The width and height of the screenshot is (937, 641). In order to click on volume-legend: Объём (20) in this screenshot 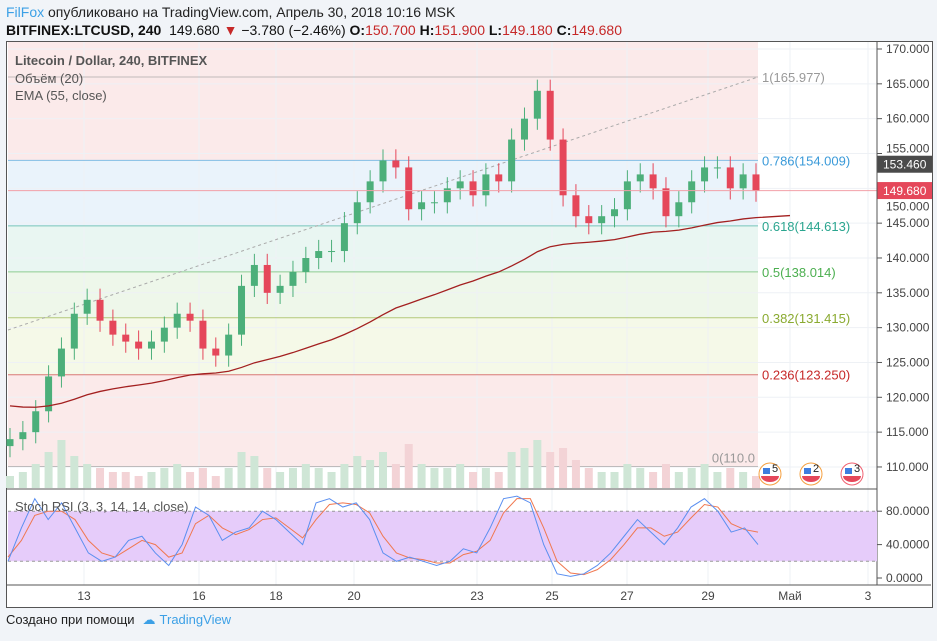, I will do `click(49, 78)`.